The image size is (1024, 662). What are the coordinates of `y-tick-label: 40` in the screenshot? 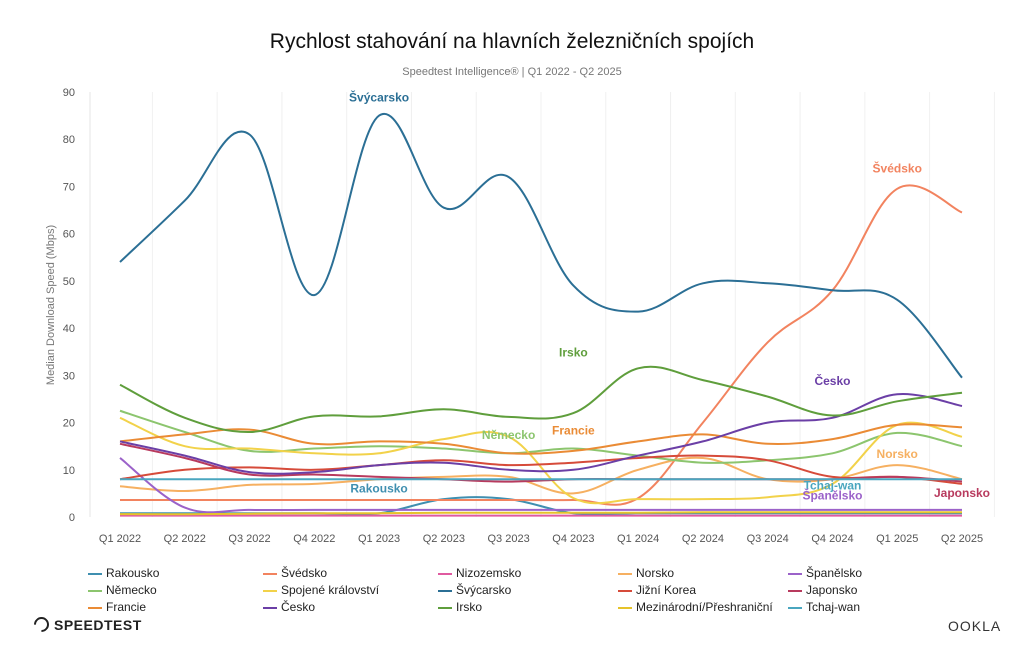 It's located at (69, 329).